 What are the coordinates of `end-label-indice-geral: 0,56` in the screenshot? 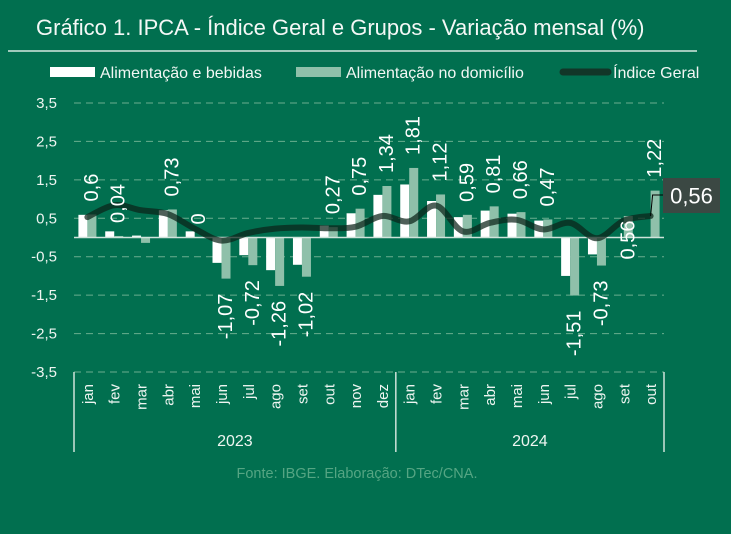 It's located at (691, 196).